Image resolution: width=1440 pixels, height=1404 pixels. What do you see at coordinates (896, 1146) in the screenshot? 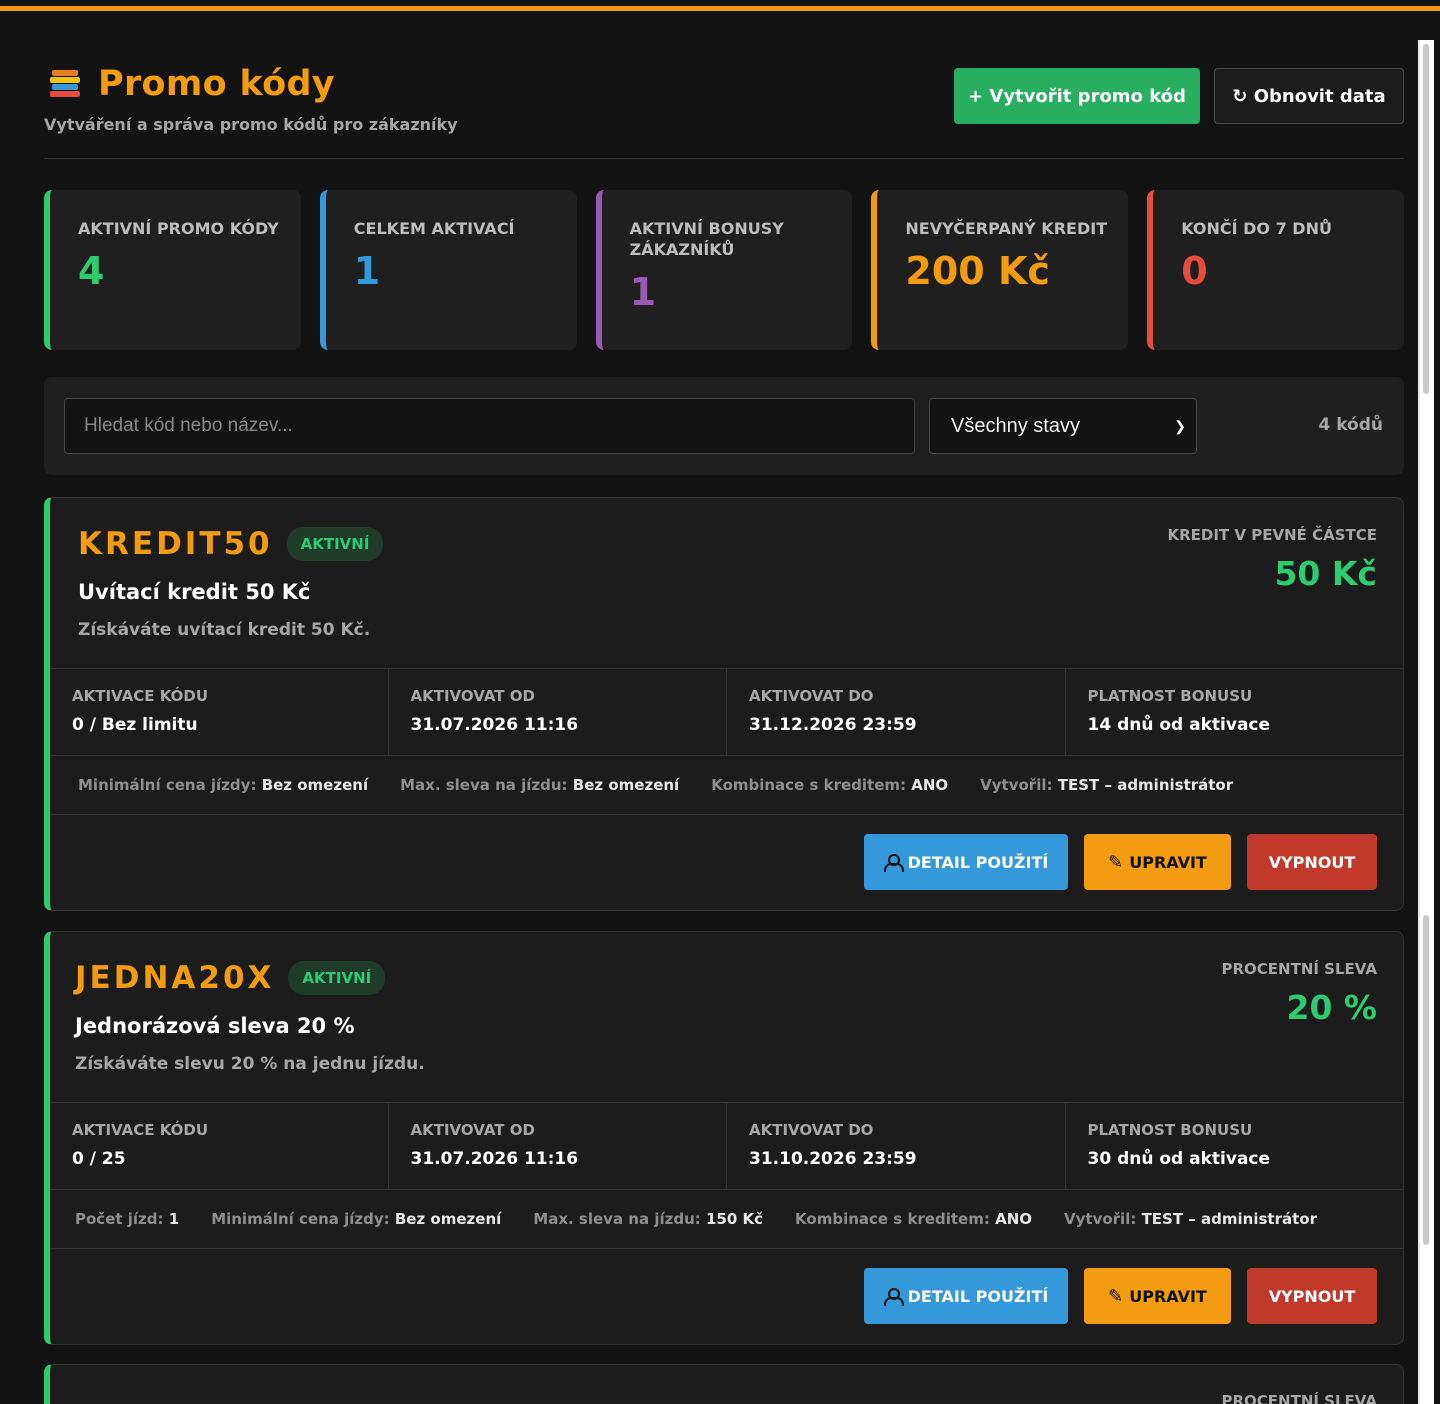
I see `detail-cell: AKTIVOVAT DO 31.10.2026 23:59` at bounding box center [896, 1146].